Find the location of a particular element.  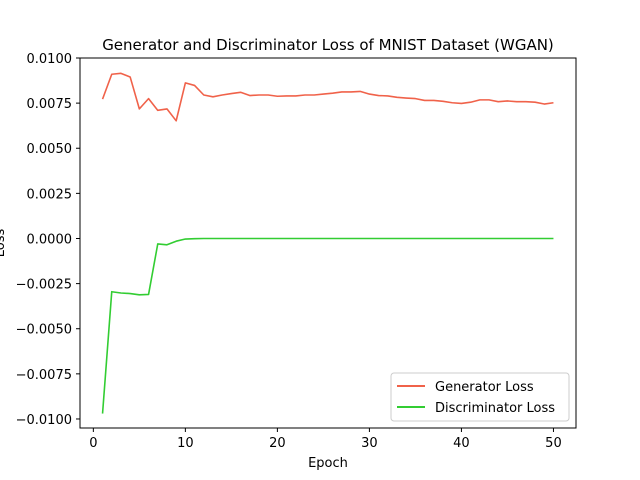

x-tick-label: 0 is located at coordinates (93, 443).